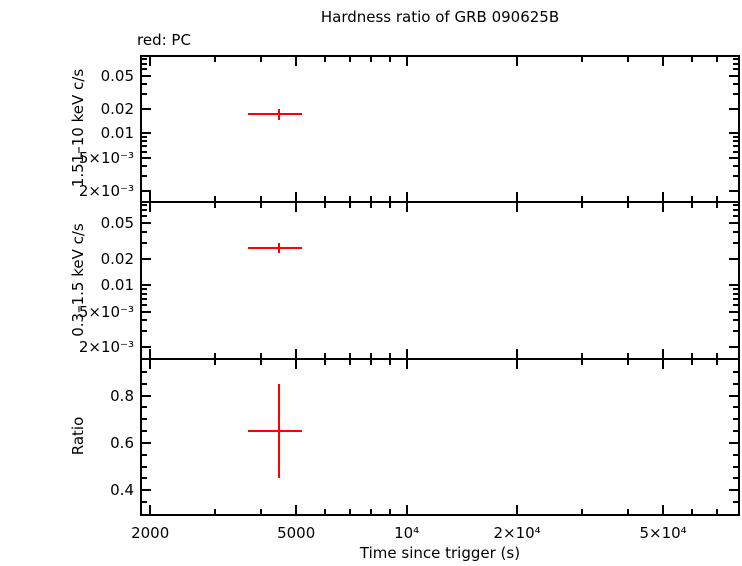  What do you see at coordinates (150, 533) in the screenshot?
I see `x-tick-label: 2000` at bounding box center [150, 533].